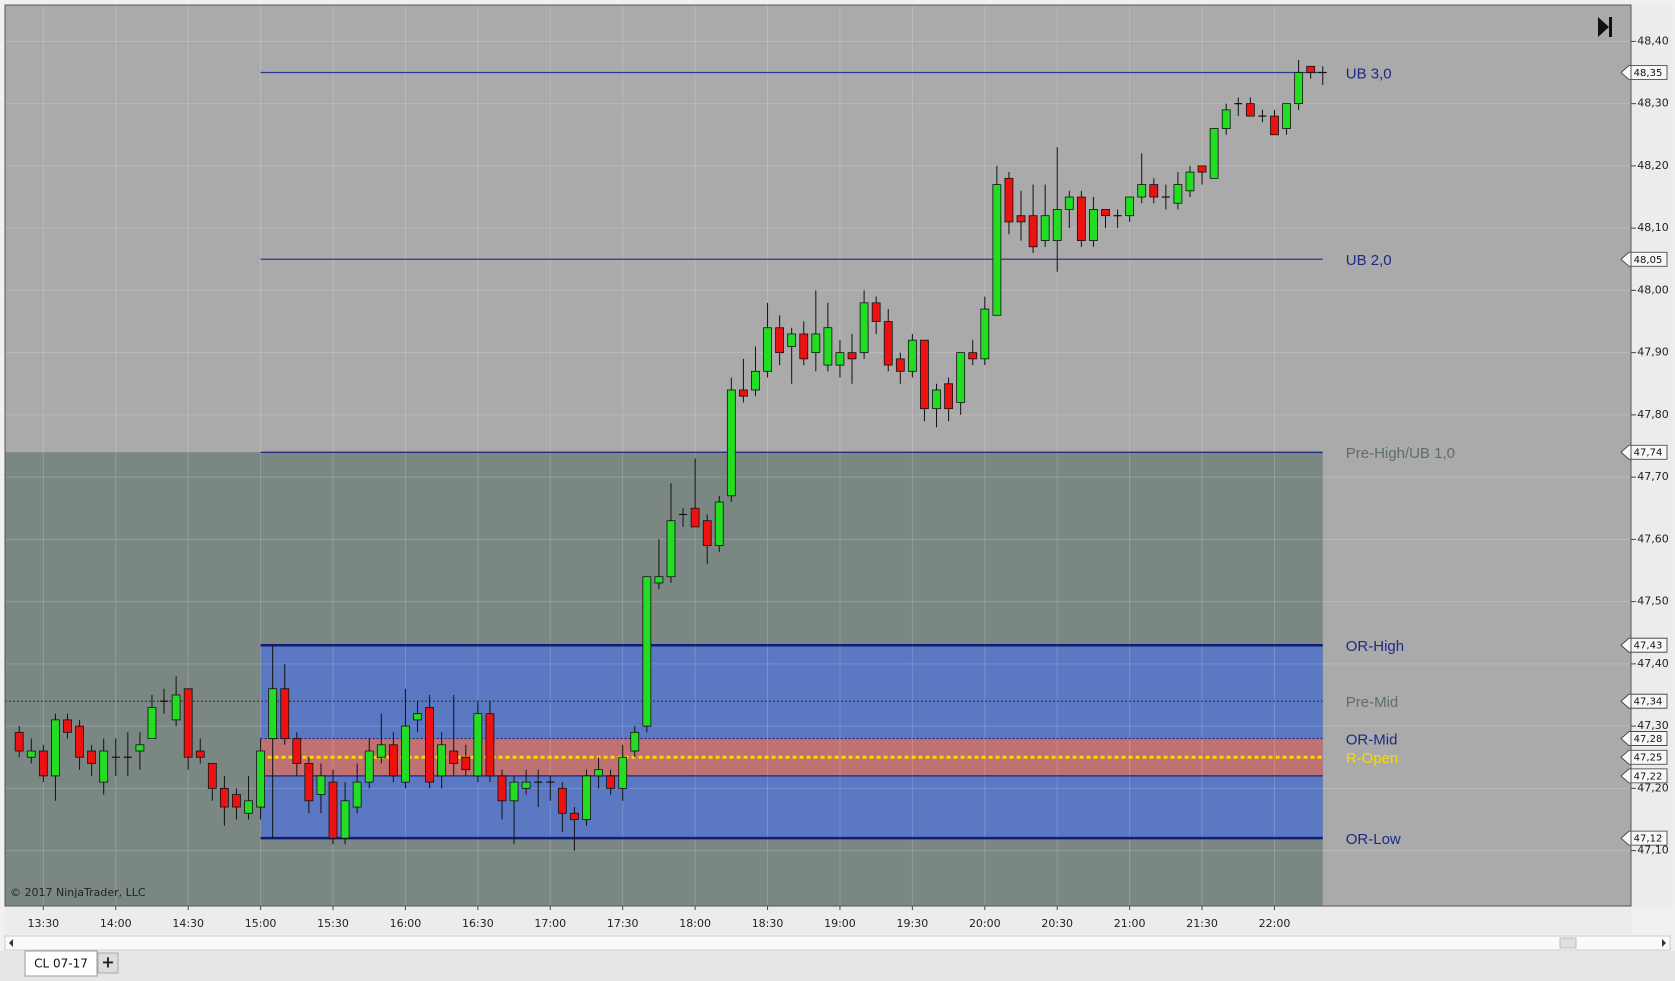 This screenshot has width=1675, height=981. I want to click on x-tick-label: 16:30, so click(478, 923).